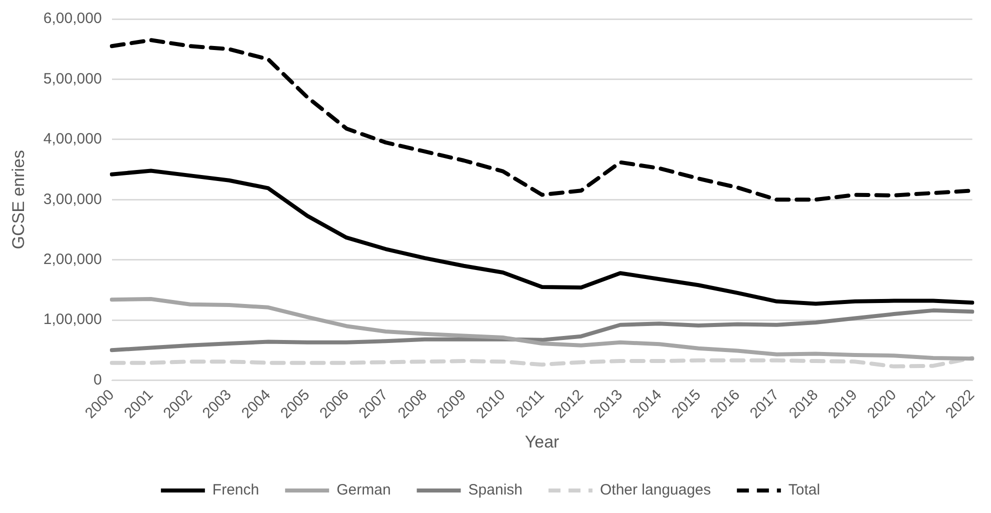 The height and width of the screenshot is (513, 991). What do you see at coordinates (236, 490) in the screenshot?
I see `legend-label: French` at bounding box center [236, 490].